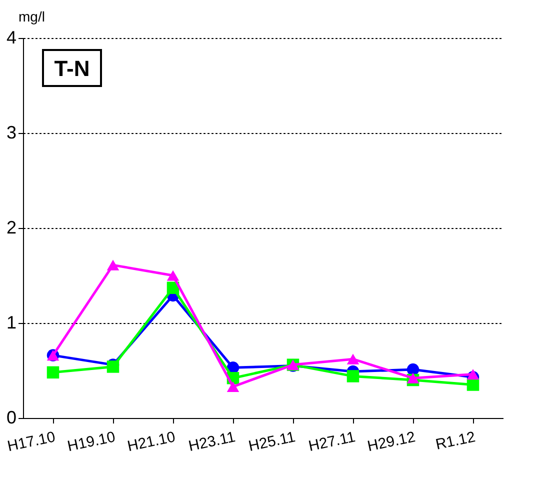 Image resolution: width=541 pixels, height=490 pixels. What do you see at coordinates (272, 441) in the screenshot?
I see `x-tick-label: H25.11` at bounding box center [272, 441].